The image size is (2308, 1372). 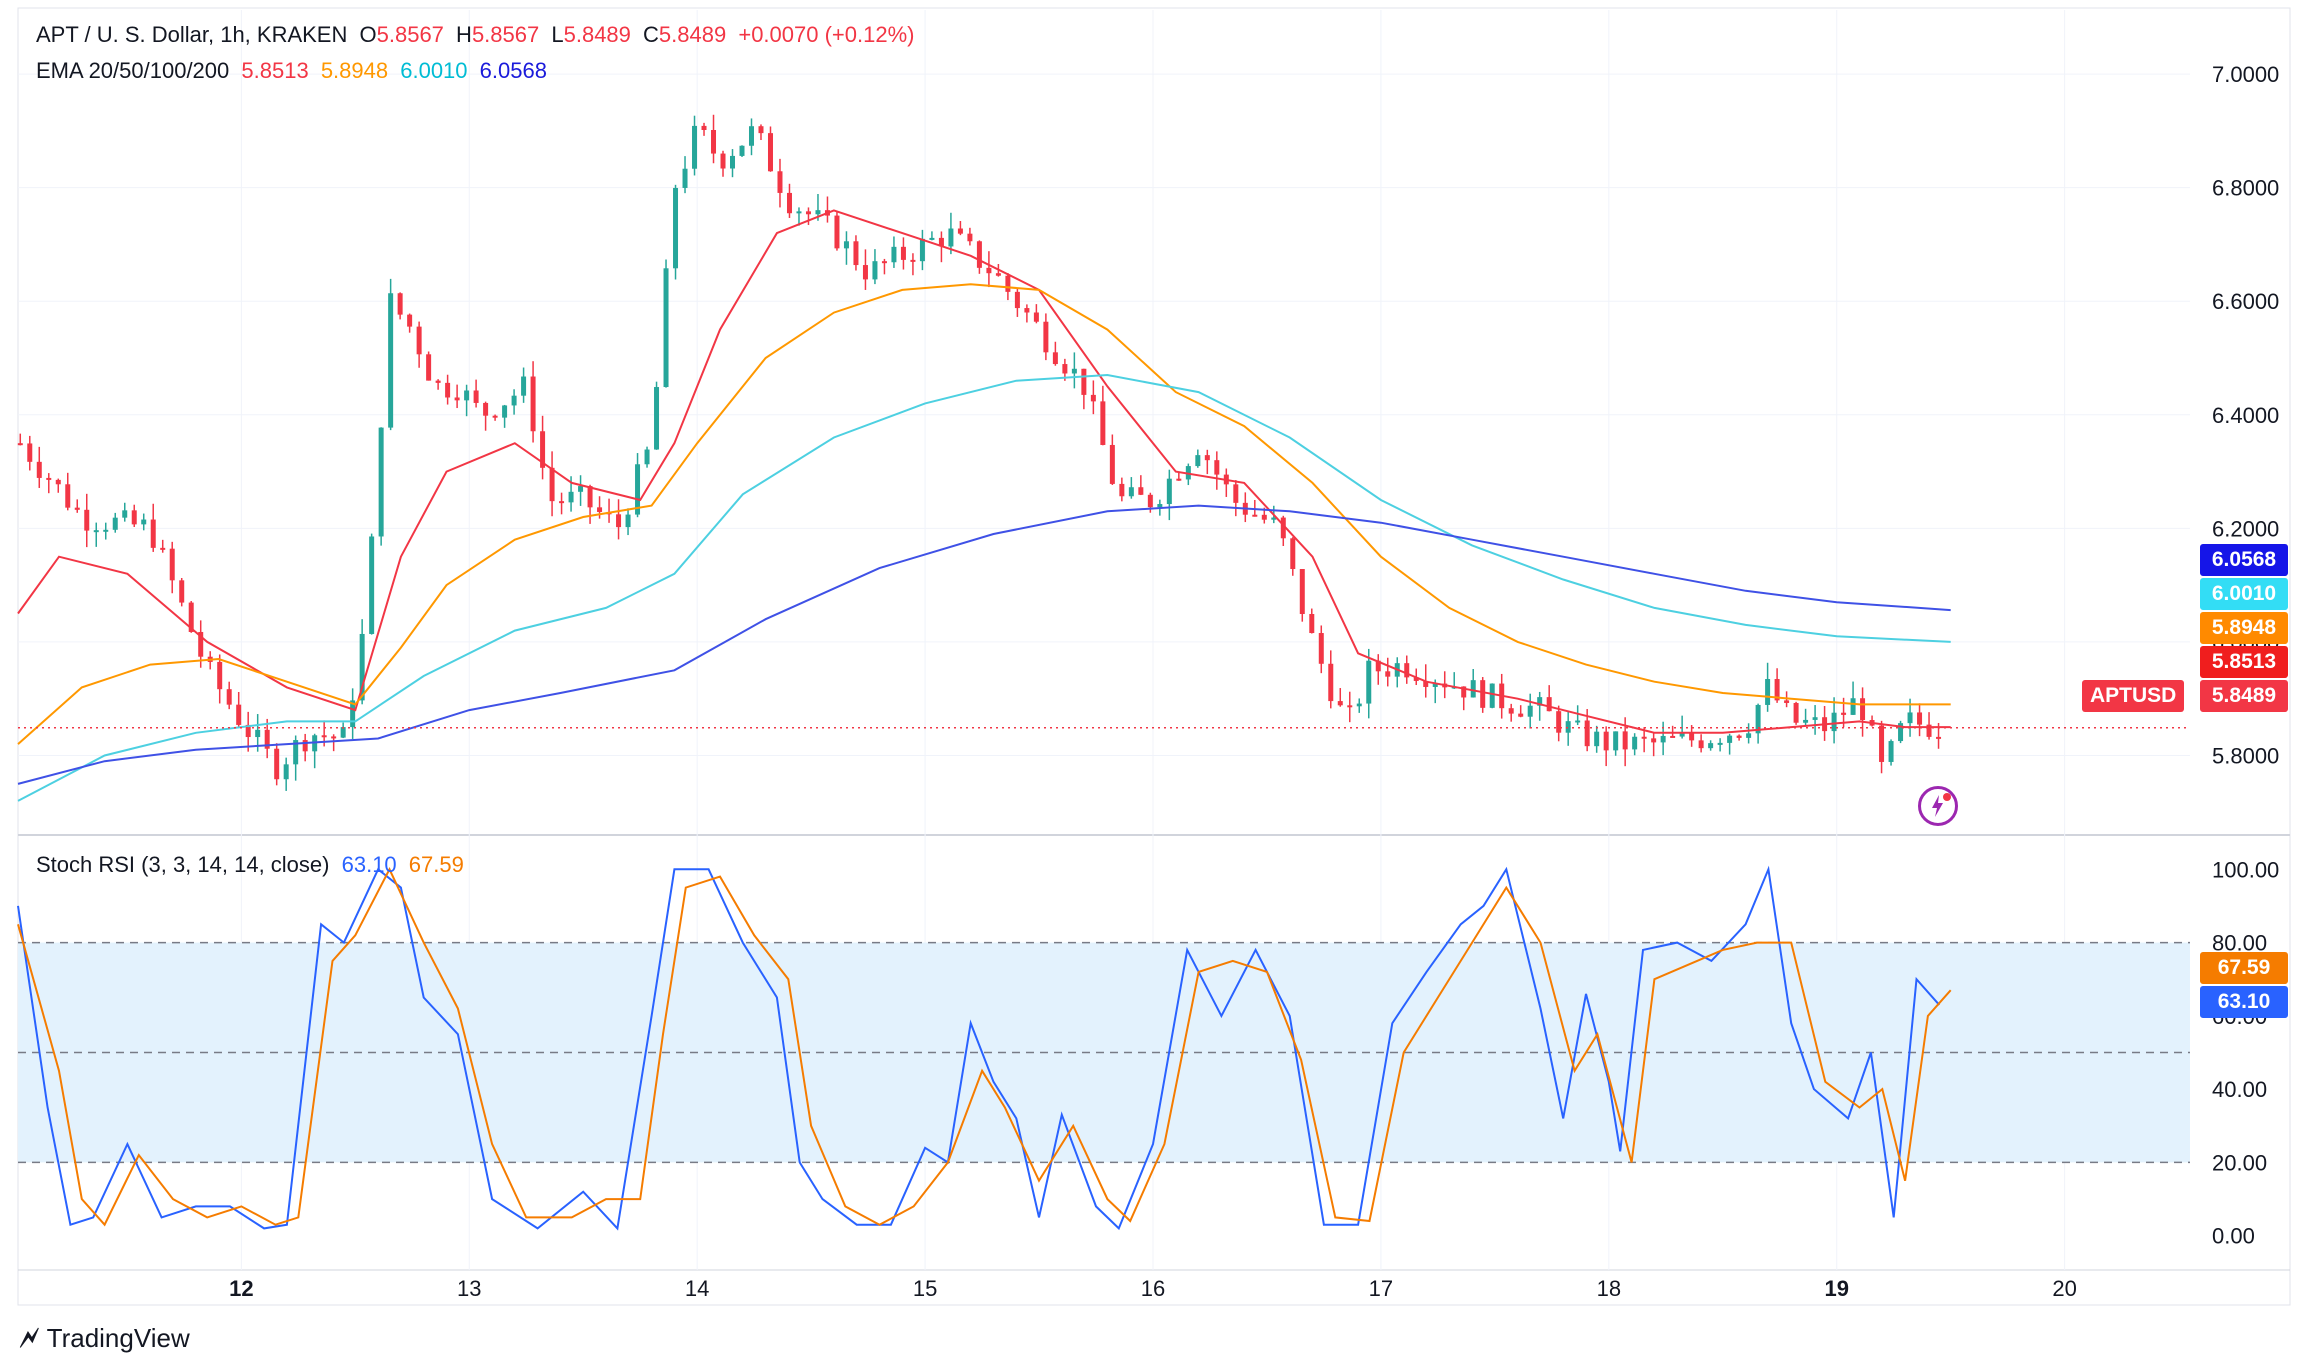 I want to click on low-value: 5.8489, so click(x=597, y=34).